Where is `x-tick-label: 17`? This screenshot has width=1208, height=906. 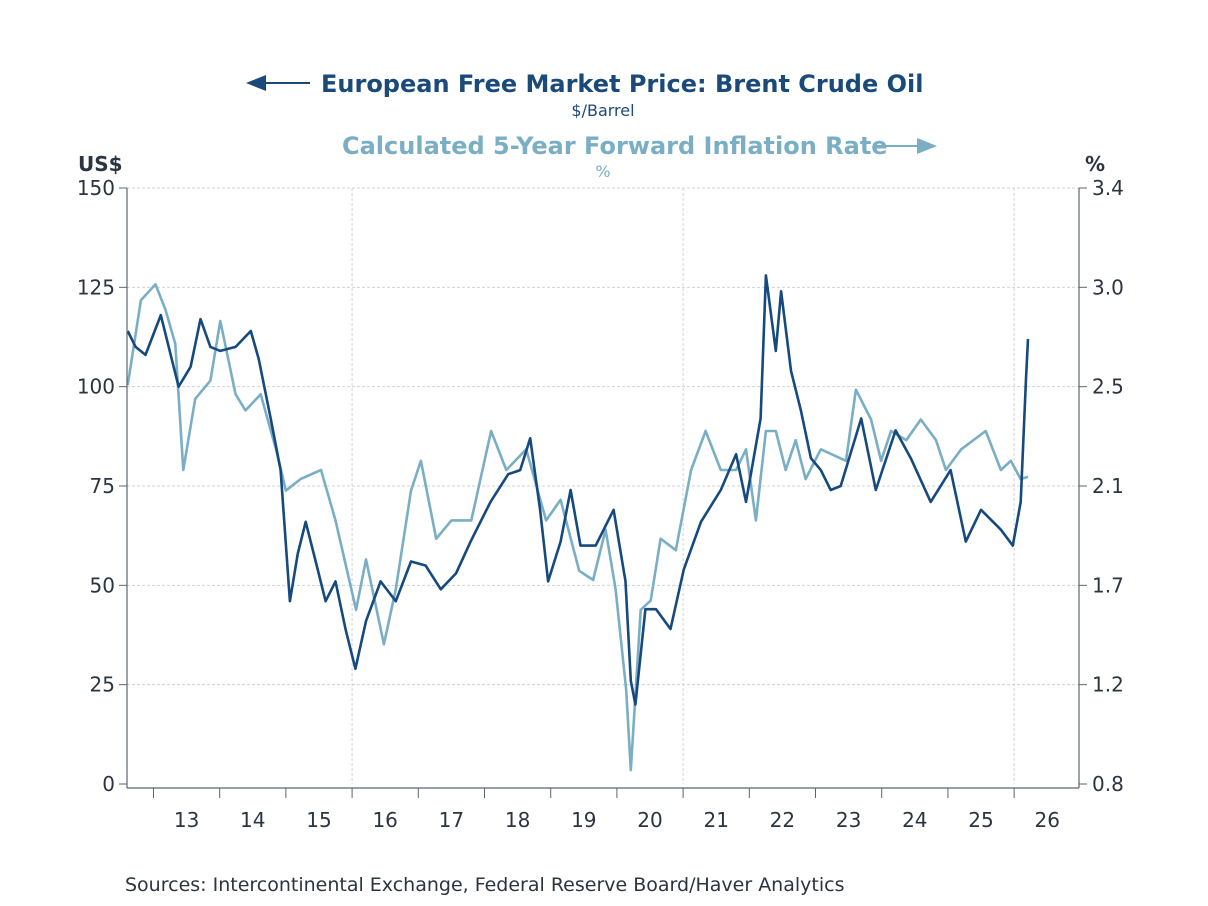
x-tick-label: 17 is located at coordinates (451, 820).